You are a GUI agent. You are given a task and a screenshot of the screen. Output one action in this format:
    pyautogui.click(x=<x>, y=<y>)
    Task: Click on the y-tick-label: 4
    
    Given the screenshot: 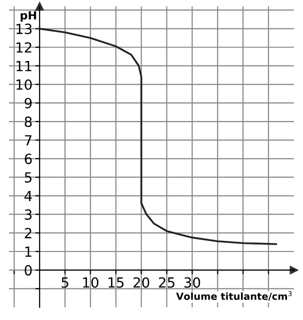 What is the action you would take?
    pyautogui.click(x=28, y=196)
    